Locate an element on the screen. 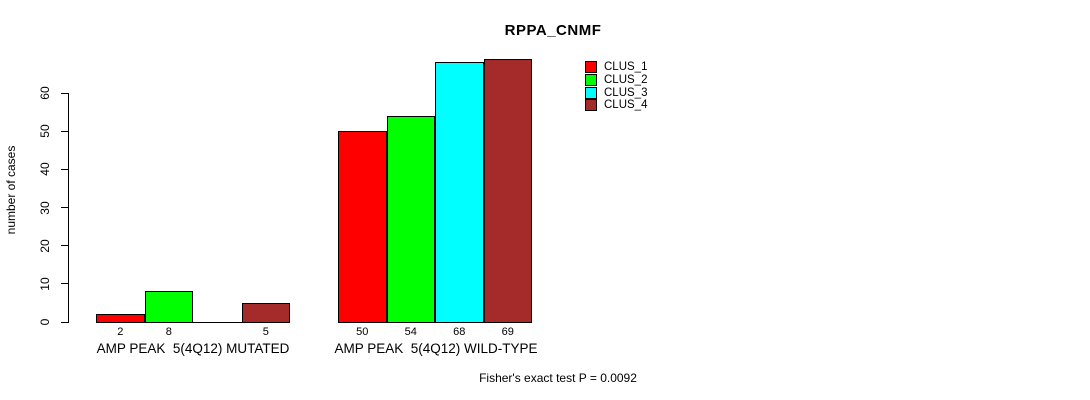 This screenshot has width=1090, height=400. y-tick-label: 10 is located at coordinates (45, 284).